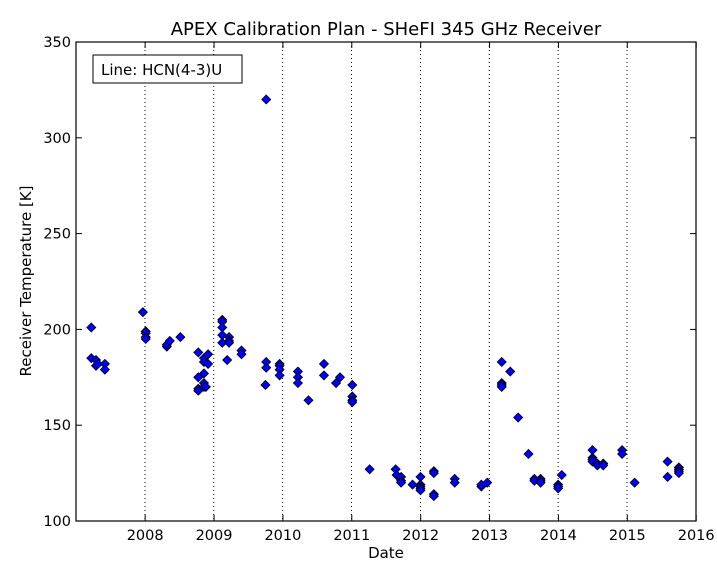  Describe the element at coordinates (57, 235) in the screenshot. I see `y-tick-label-250: 250` at that location.